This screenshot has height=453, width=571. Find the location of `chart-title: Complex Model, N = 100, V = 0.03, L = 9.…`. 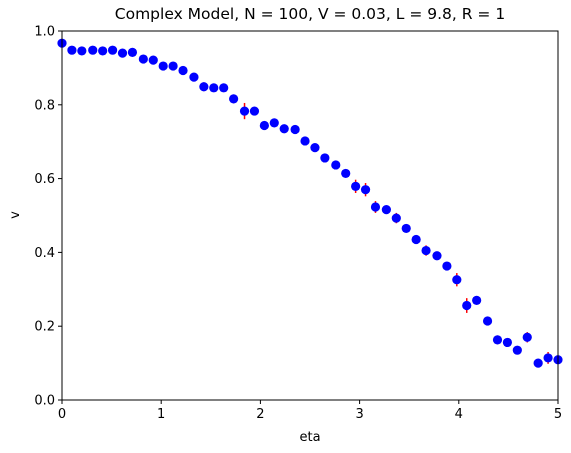

chart-title: Complex Model, N = 100, V = 0.03, L = 9.… is located at coordinates (310, 14).